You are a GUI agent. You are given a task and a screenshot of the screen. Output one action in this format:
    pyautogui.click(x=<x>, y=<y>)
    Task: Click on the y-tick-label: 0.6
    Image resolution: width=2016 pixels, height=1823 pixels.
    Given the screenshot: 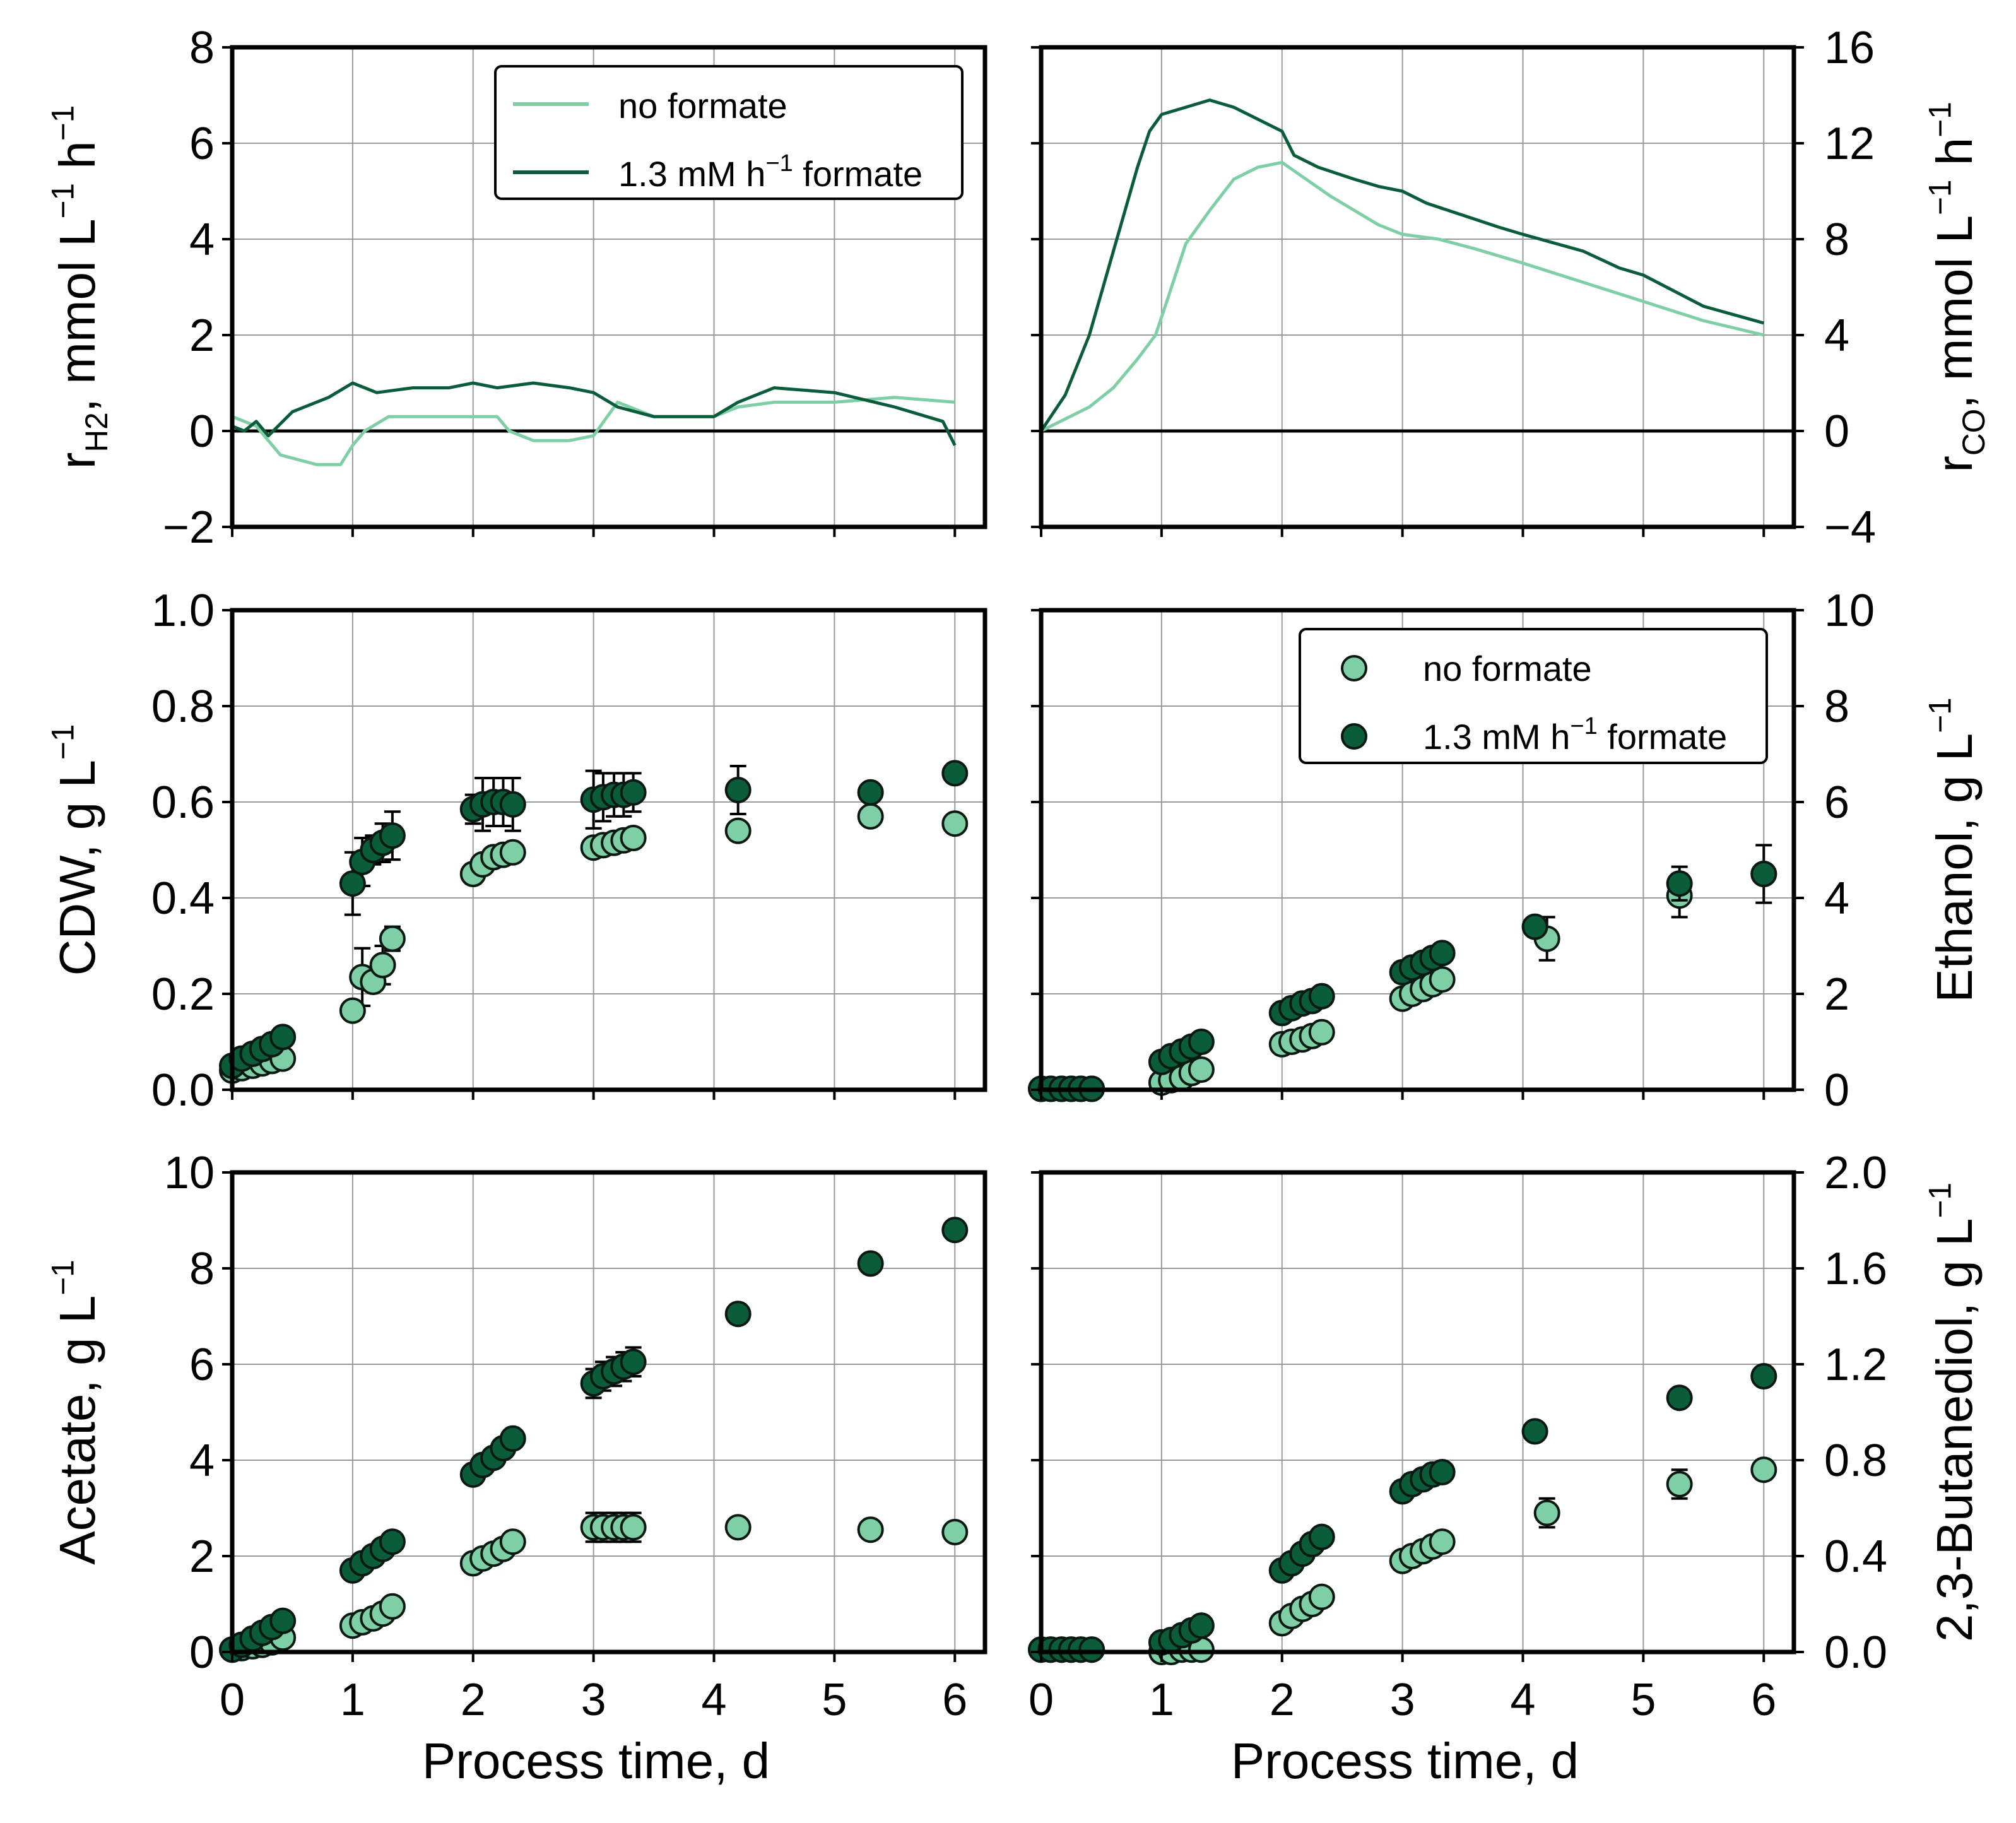 What is the action you would take?
    pyautogui.click(x=183, y=803)
    